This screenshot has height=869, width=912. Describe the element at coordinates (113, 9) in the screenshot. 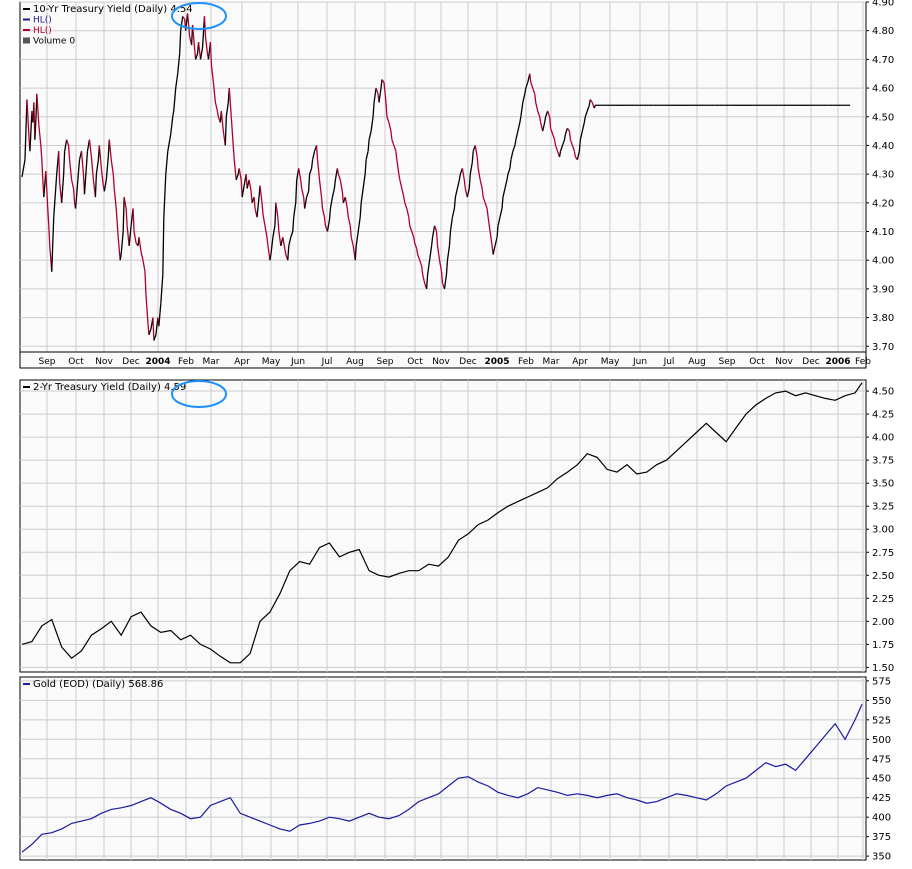

I see `legend-entry: 10-Yr Treasury Yield (Daily) 4.54` at that location.